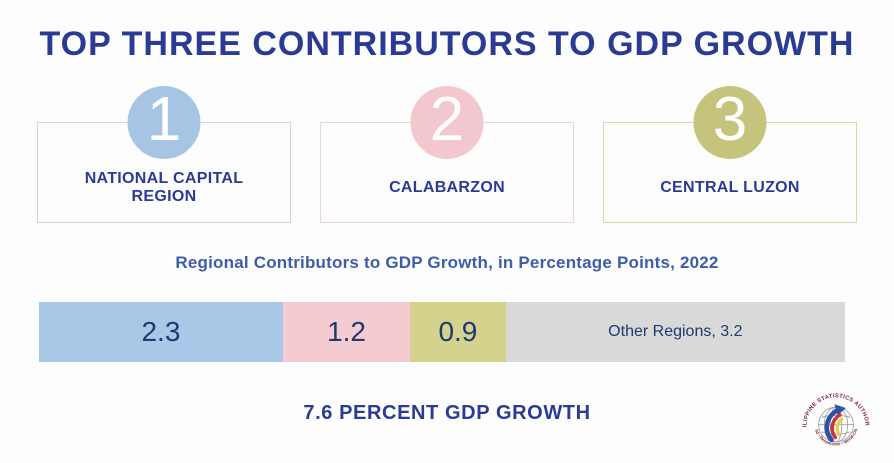 The height and width of the screenshot is (463, 894). I want to click on segment-value: 0.9, so click(458, 332).